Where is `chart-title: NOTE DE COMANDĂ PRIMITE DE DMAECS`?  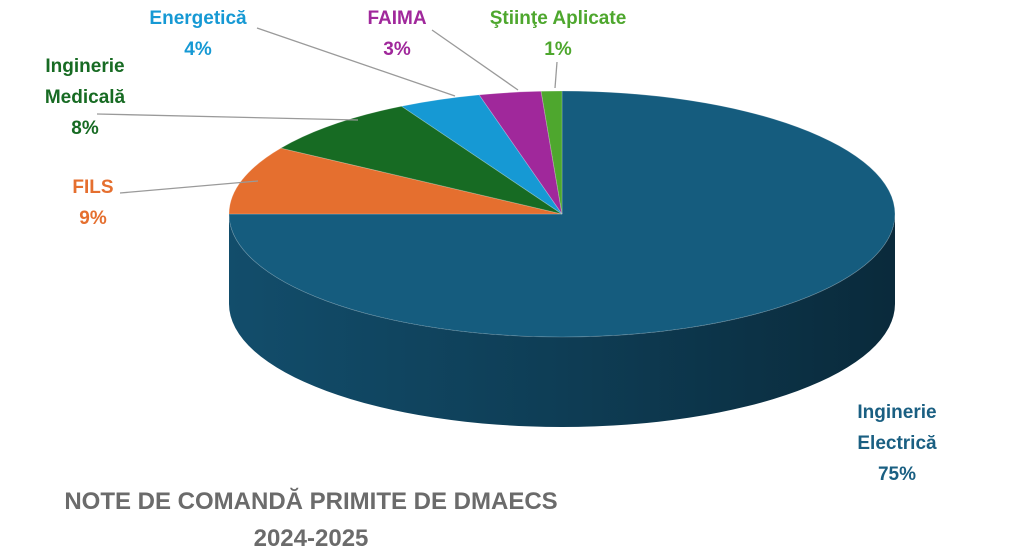 chart-title: NOTE DE COMANDĂ PRIMITE DE DMAECS is located at coordinates (310, 501).